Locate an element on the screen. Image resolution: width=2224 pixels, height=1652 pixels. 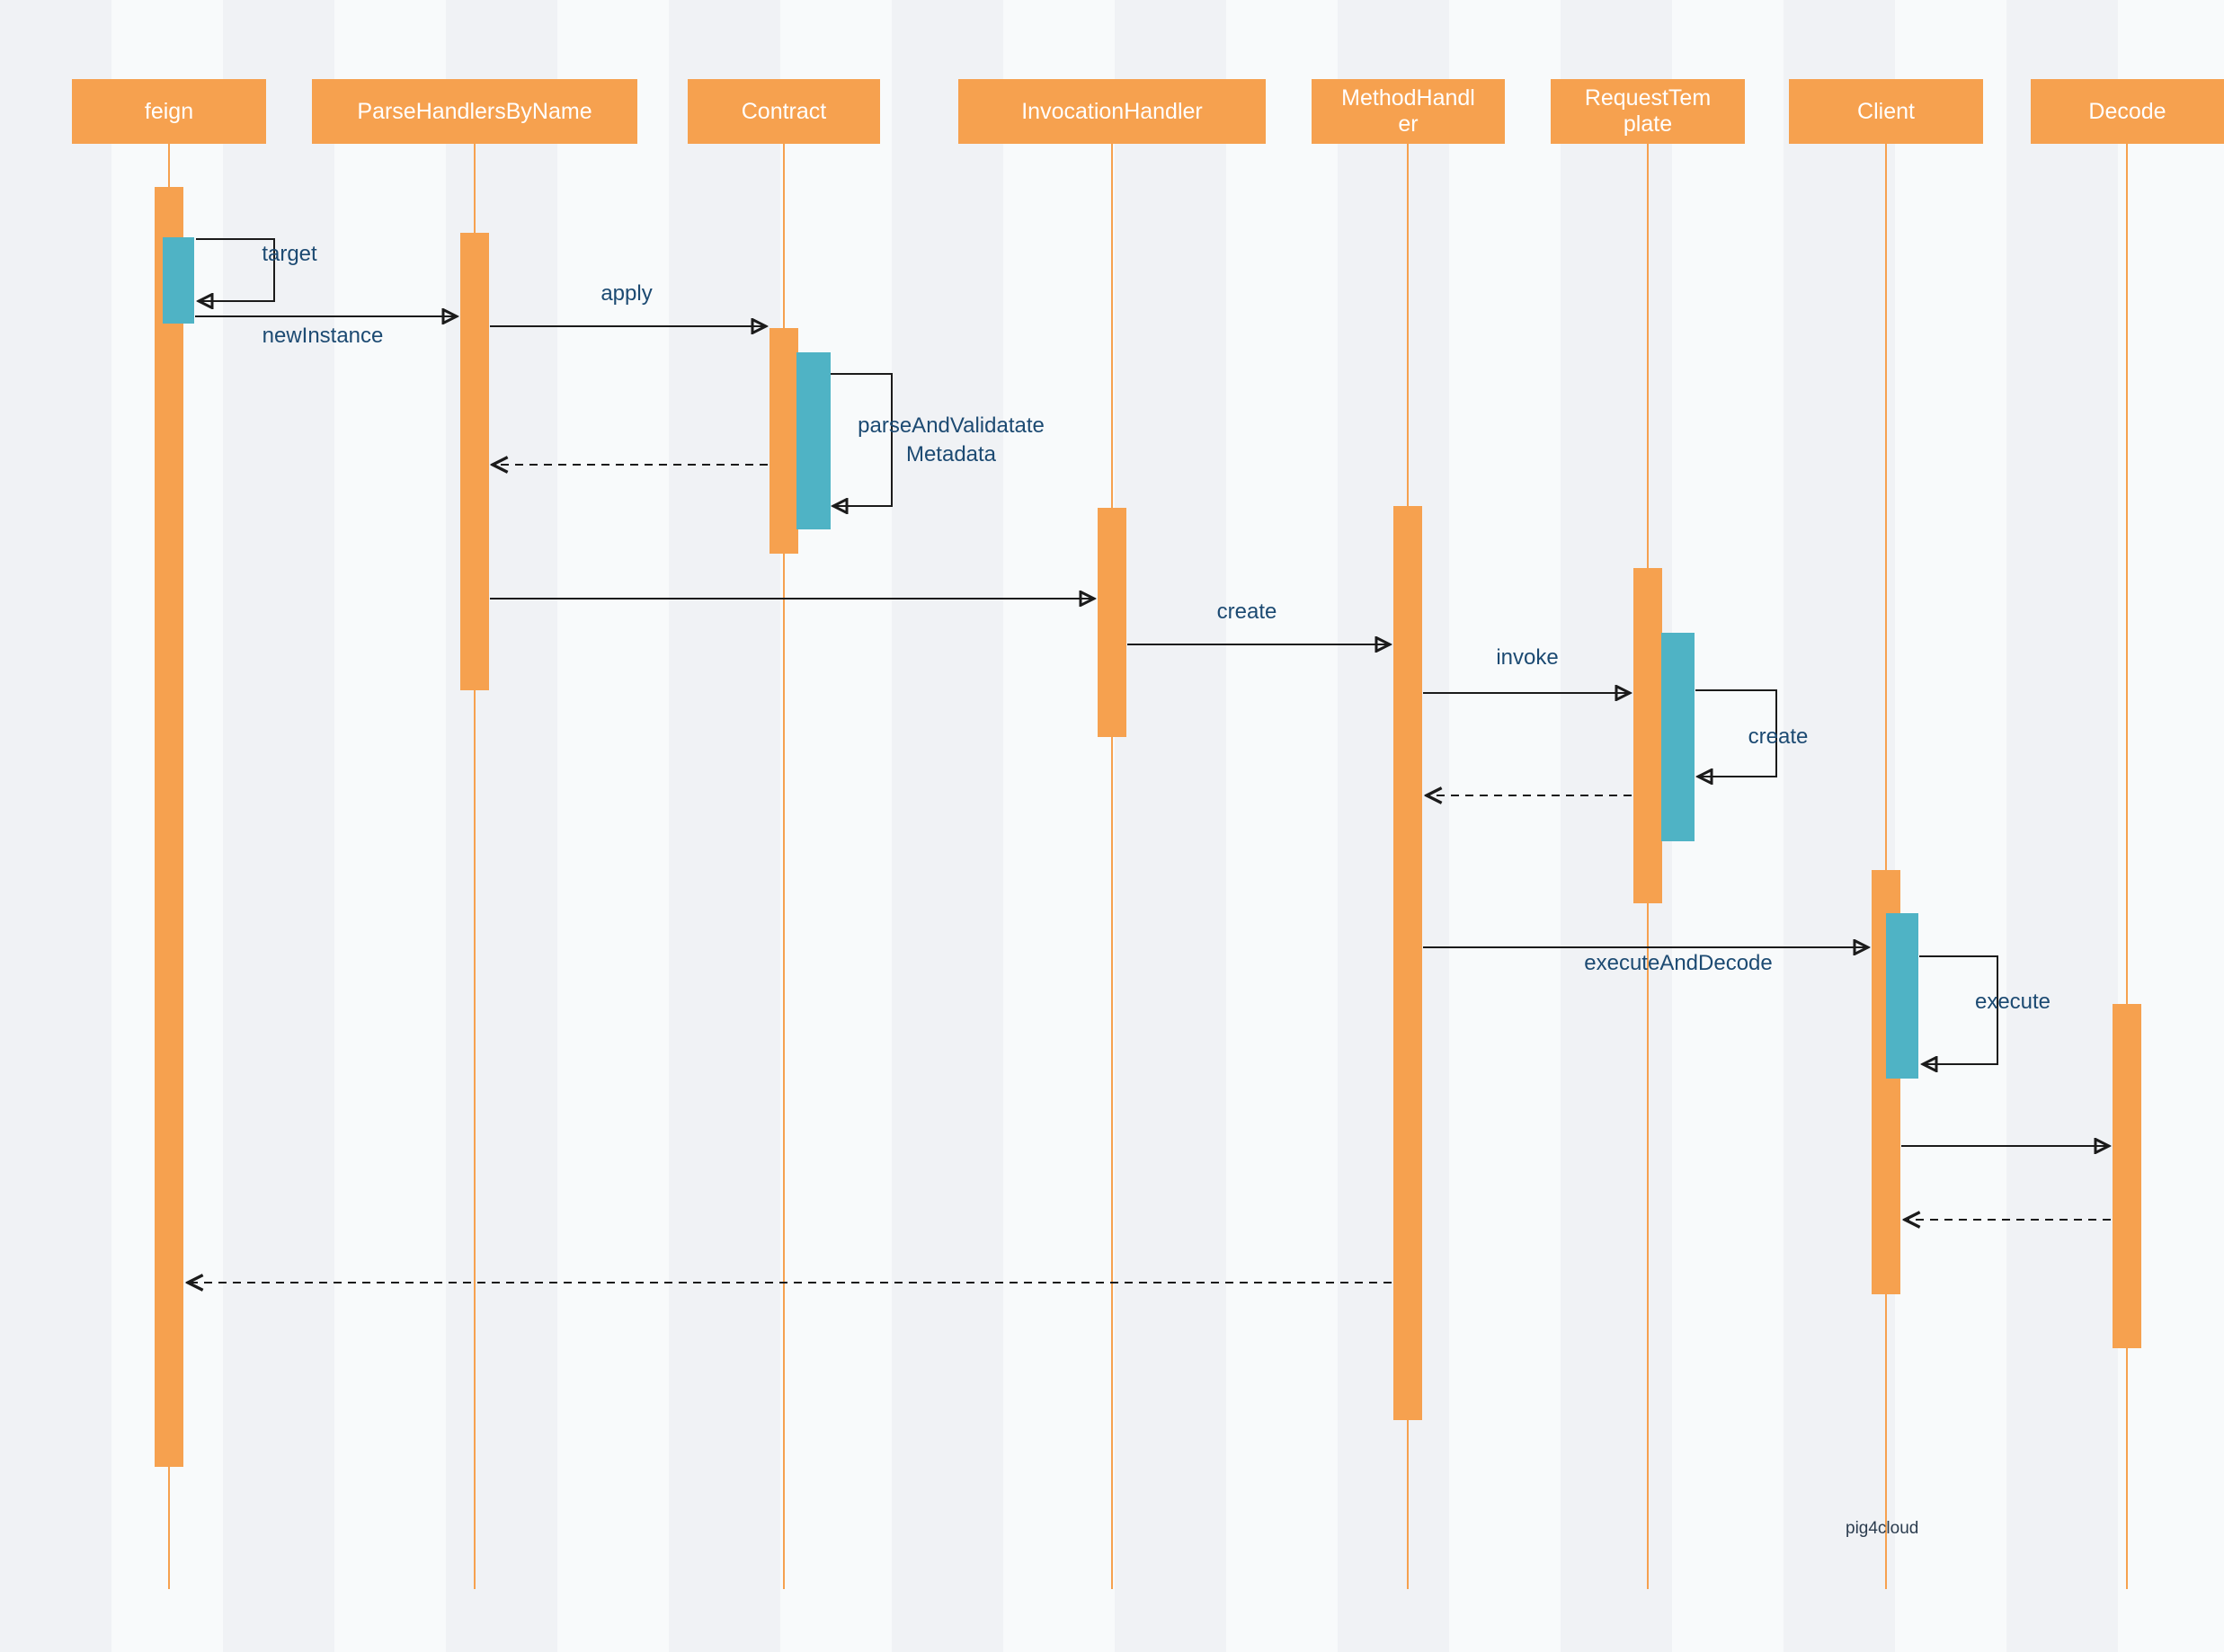
activation-feign is located at coordinates (169, 827).